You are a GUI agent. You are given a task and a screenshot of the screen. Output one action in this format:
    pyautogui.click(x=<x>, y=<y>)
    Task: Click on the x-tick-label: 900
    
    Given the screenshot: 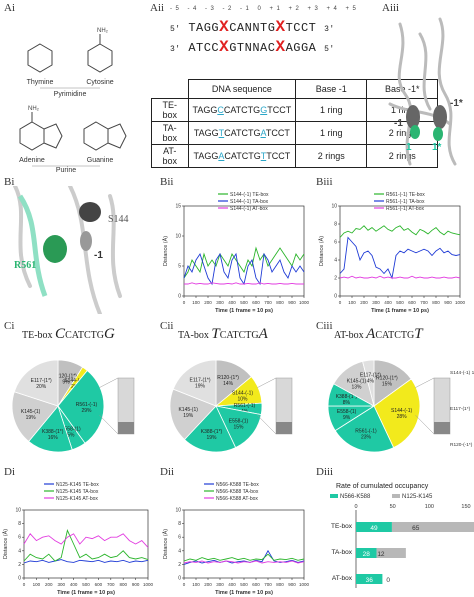 What is the action you would take?
    pyautogui.click(x=448, y=302)
    